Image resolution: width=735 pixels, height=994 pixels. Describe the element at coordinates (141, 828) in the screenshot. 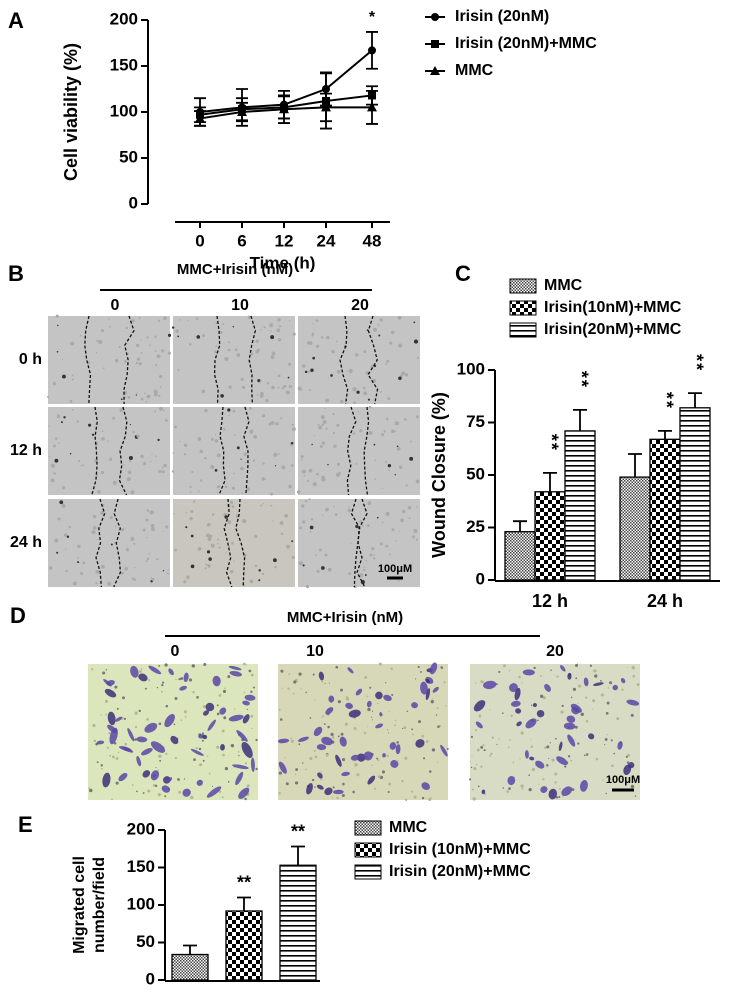

I see `y-tick-label: 200` at that location.